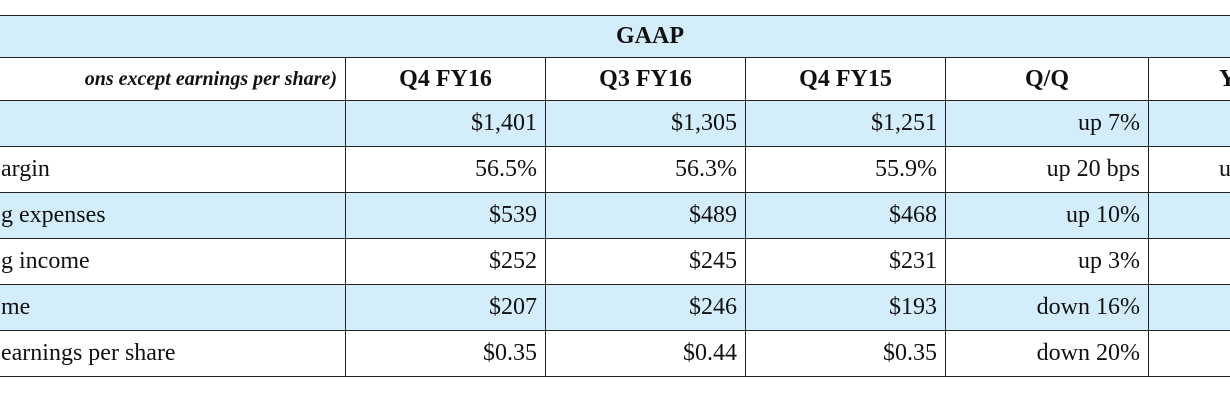 The width and height of the screenshot is (1230, 400). I want to click on cell-text: up 10%, so click(1103, 215).